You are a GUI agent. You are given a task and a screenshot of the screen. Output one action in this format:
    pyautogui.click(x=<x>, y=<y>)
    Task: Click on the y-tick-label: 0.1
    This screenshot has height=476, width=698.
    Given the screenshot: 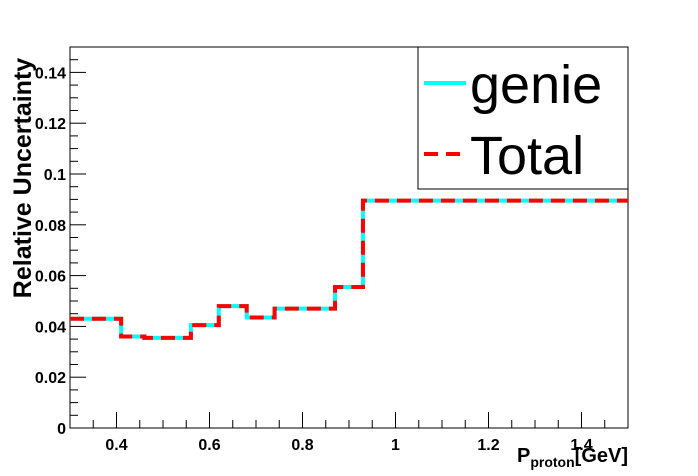 What is the action you would take?
    pyautogui.click(x=55, y=175)
    